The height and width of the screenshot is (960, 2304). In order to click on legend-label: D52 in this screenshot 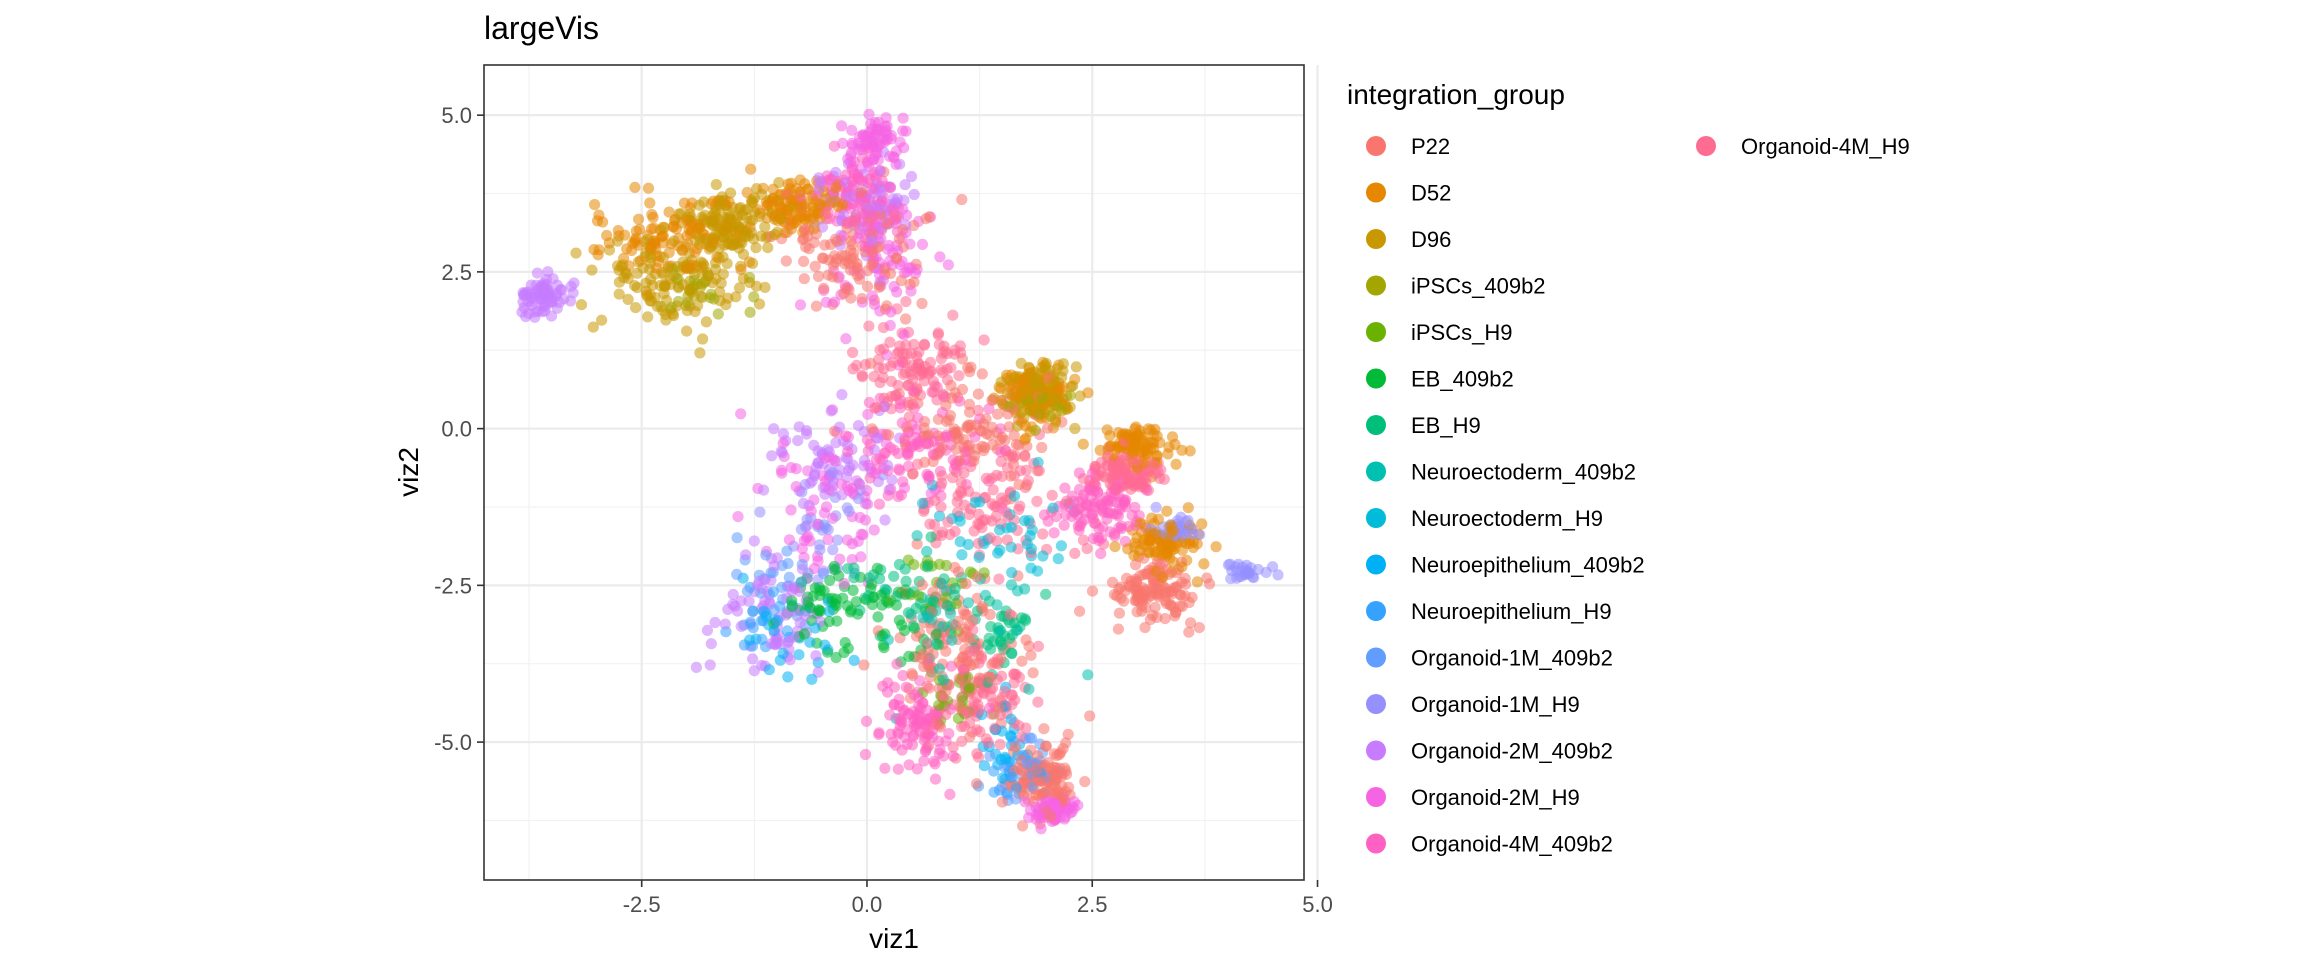, I will do `click(1431, 193)`.